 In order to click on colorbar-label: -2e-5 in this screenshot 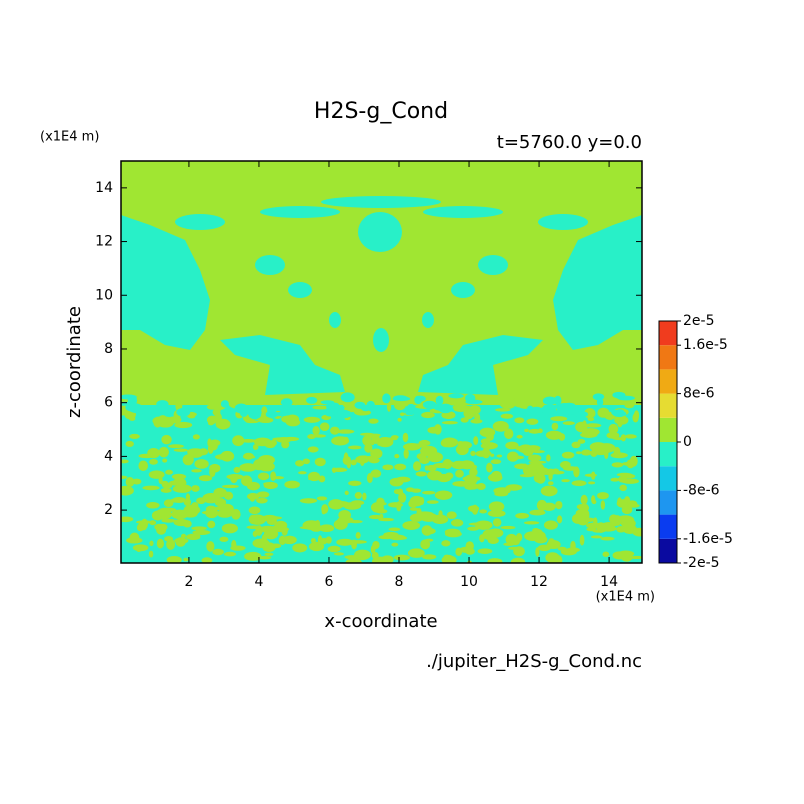, I will do `click(701, 563)`.